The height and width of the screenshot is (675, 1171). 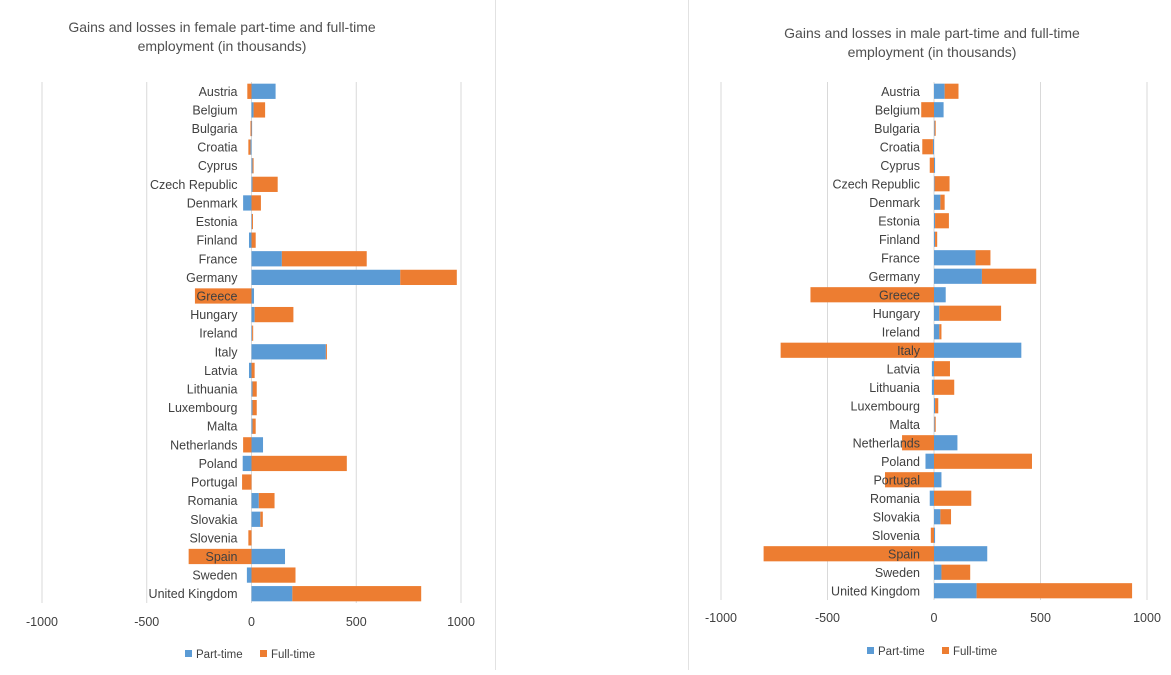 What do you see at coordinates (900, 147) in the screenshot?
I see `category-label: Croatia` at bounding box center [900, 147].